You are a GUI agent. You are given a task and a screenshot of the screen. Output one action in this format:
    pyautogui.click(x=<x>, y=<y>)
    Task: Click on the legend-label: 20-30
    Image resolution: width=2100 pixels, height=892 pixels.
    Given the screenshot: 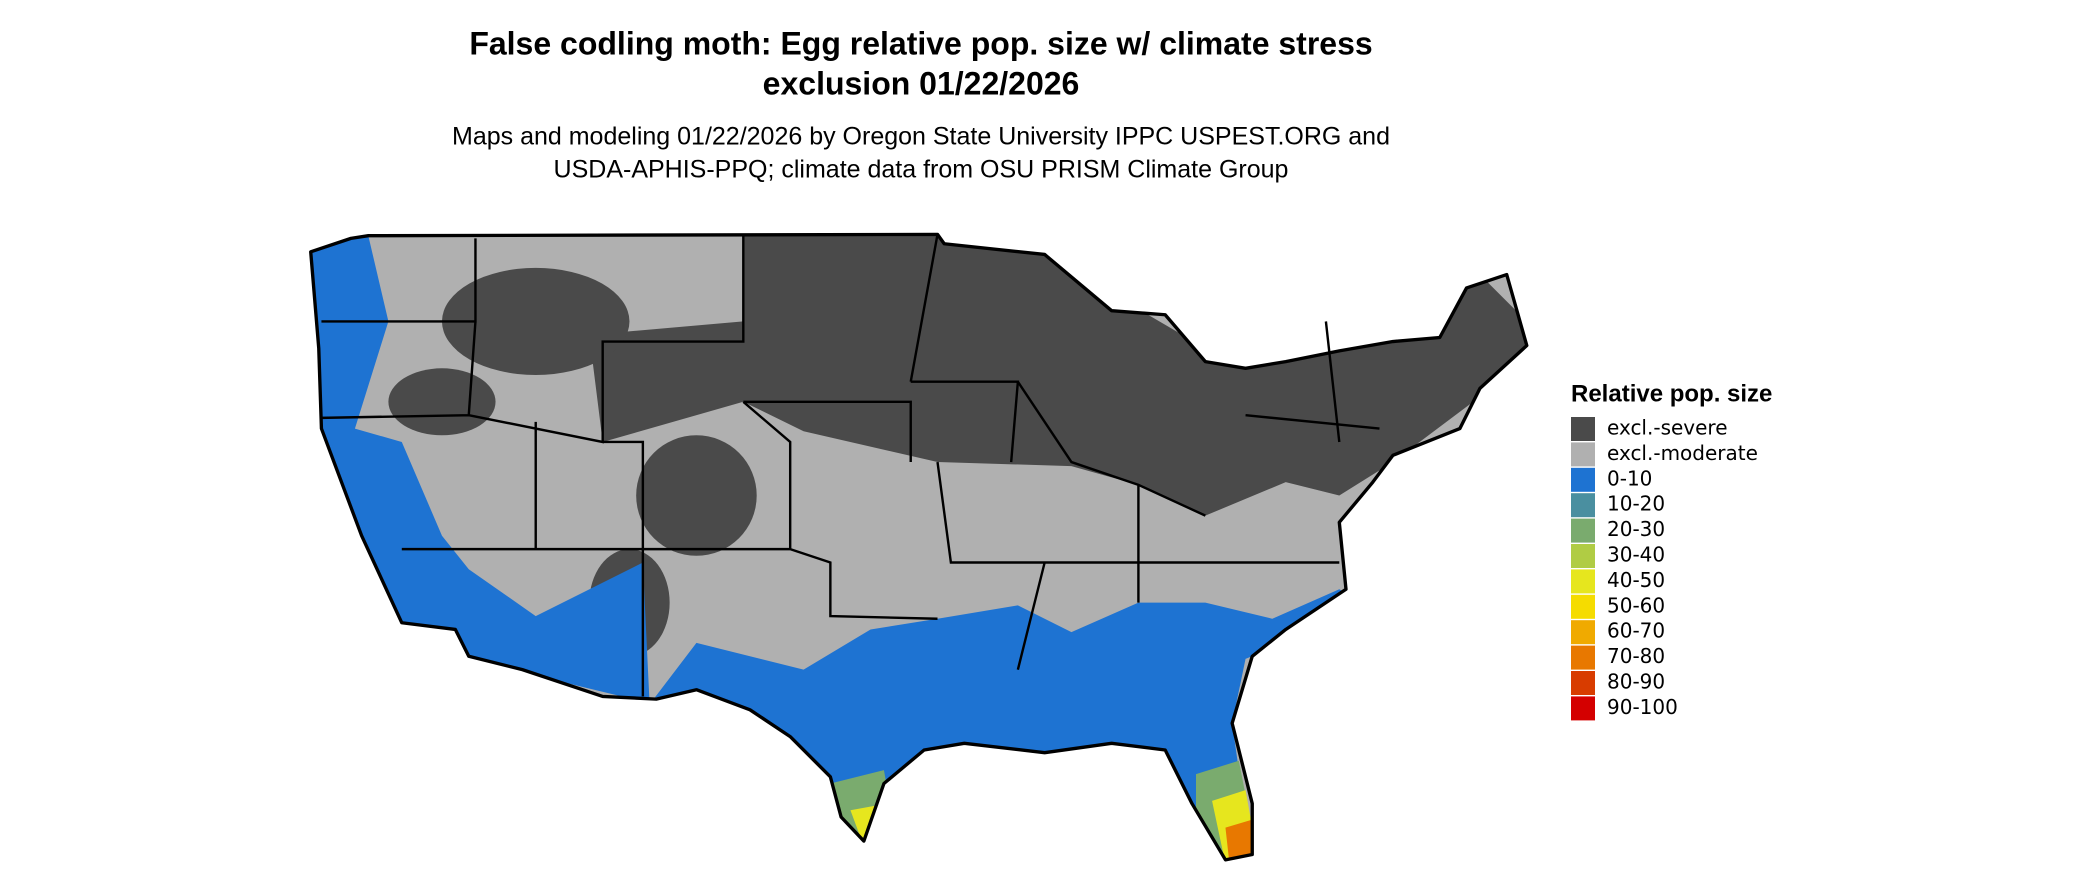 What is the action you would take?
    pyautogui.click(x=1636, y=529)
    